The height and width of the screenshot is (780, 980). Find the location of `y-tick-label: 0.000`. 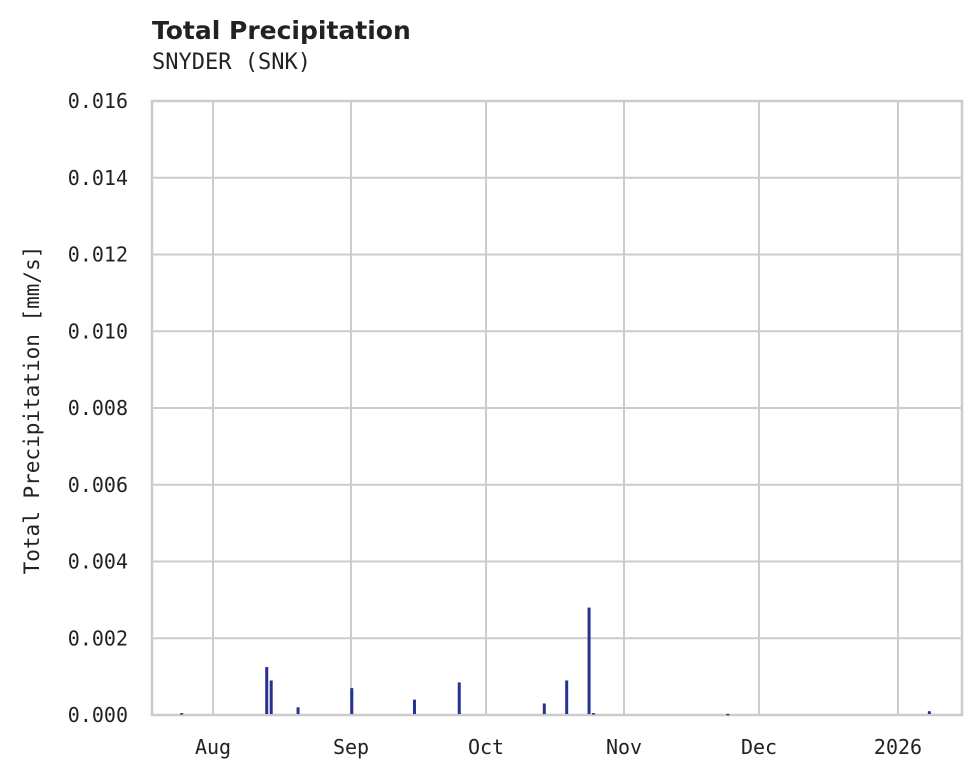

y-tick-label: 0.000 is located at coordinates (98, 715).